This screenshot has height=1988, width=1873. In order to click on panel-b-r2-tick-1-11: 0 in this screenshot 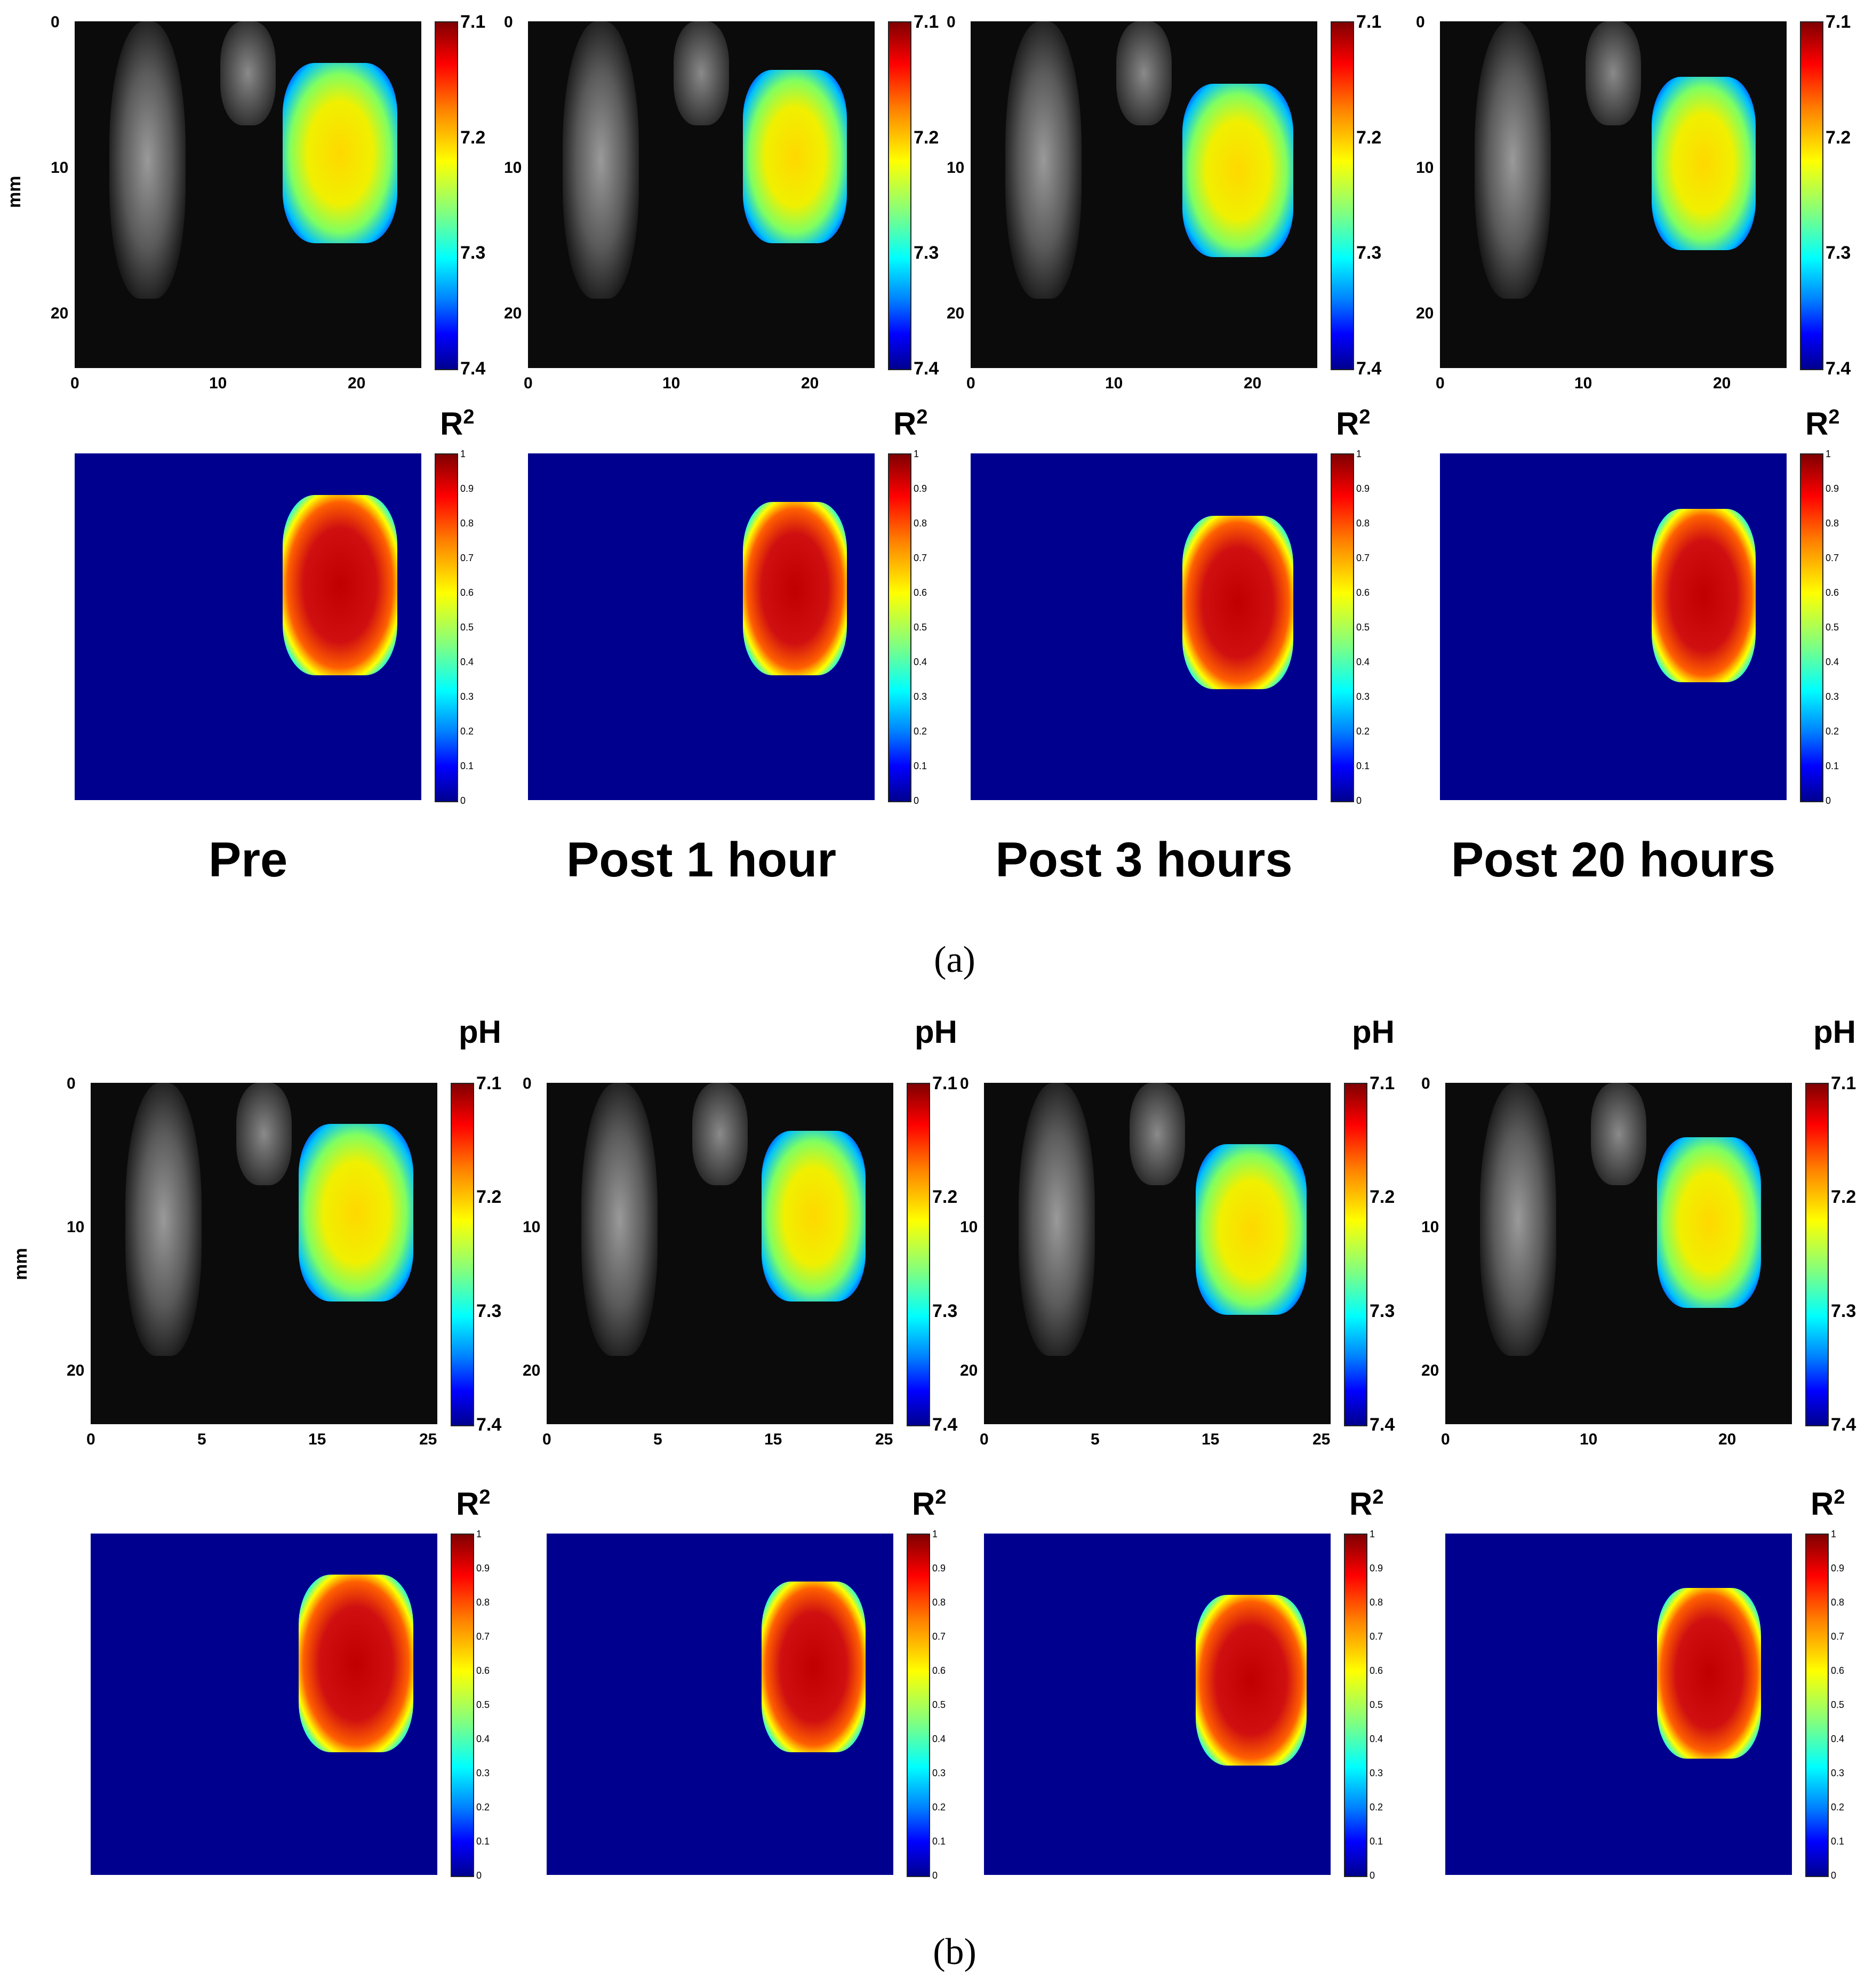, I will do `click(479, 1875)`.